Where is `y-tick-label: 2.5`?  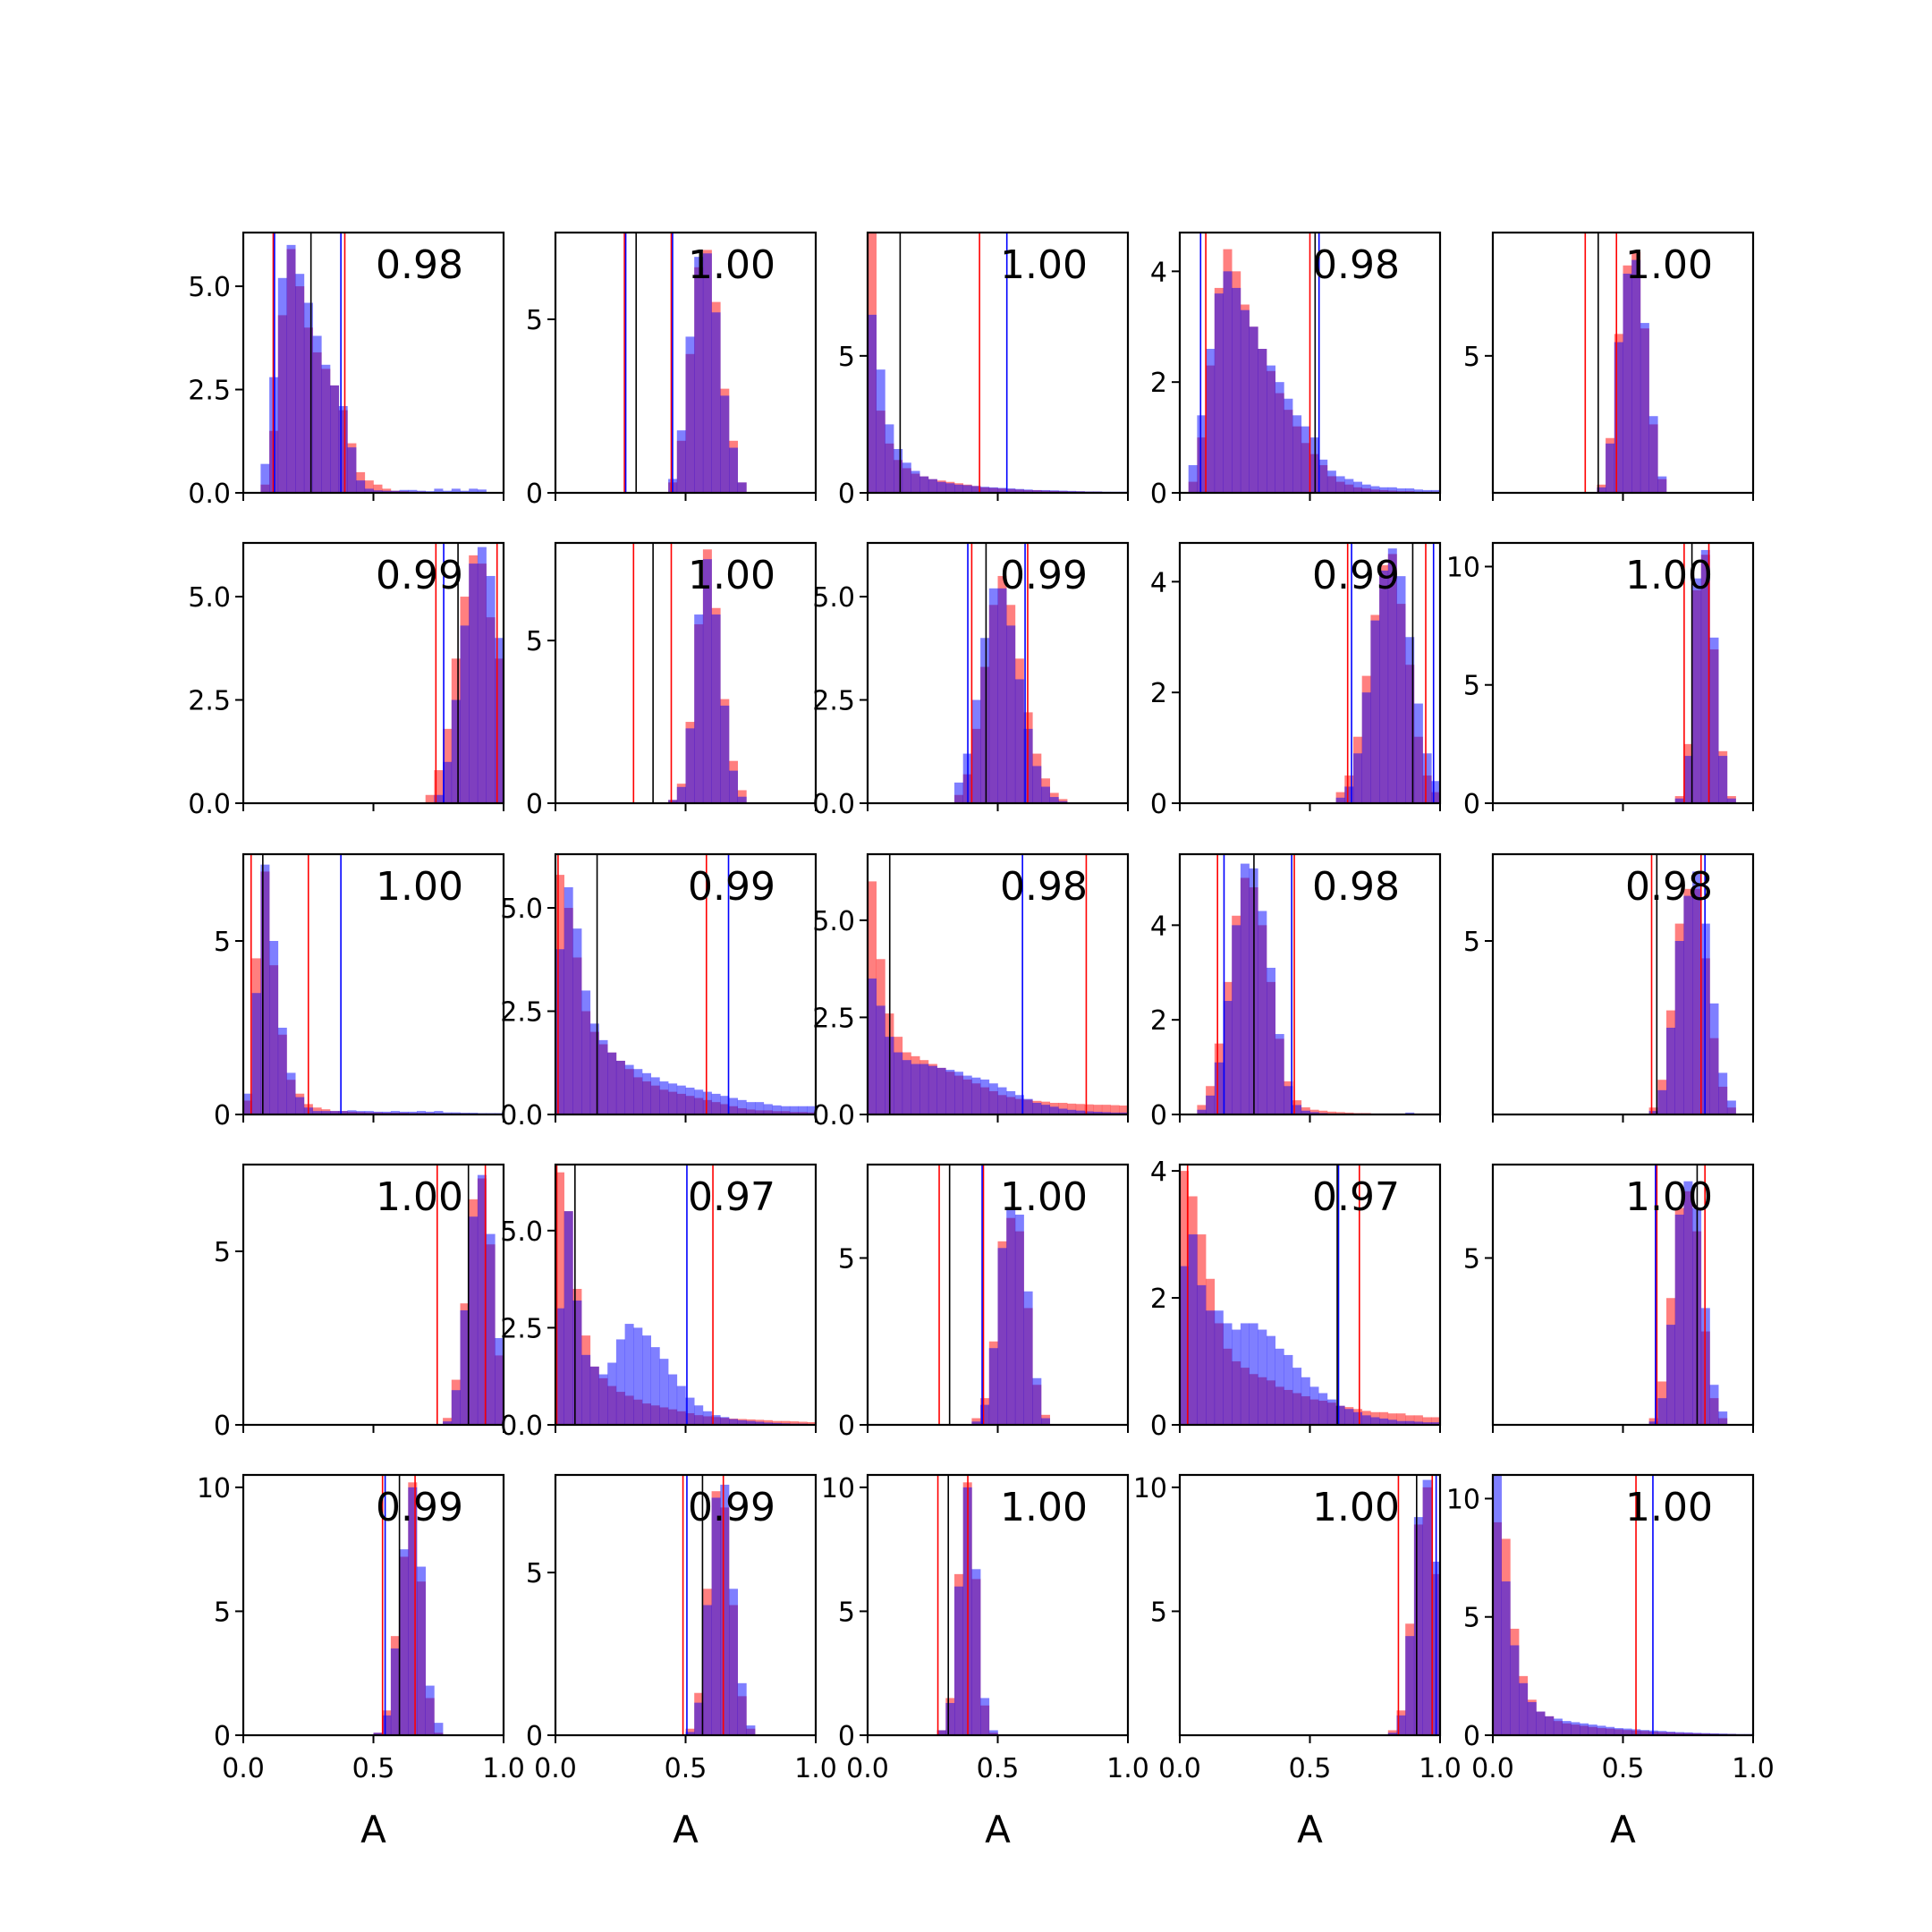
y-tick-label: 2.5 is located at coordinates (209, 701).